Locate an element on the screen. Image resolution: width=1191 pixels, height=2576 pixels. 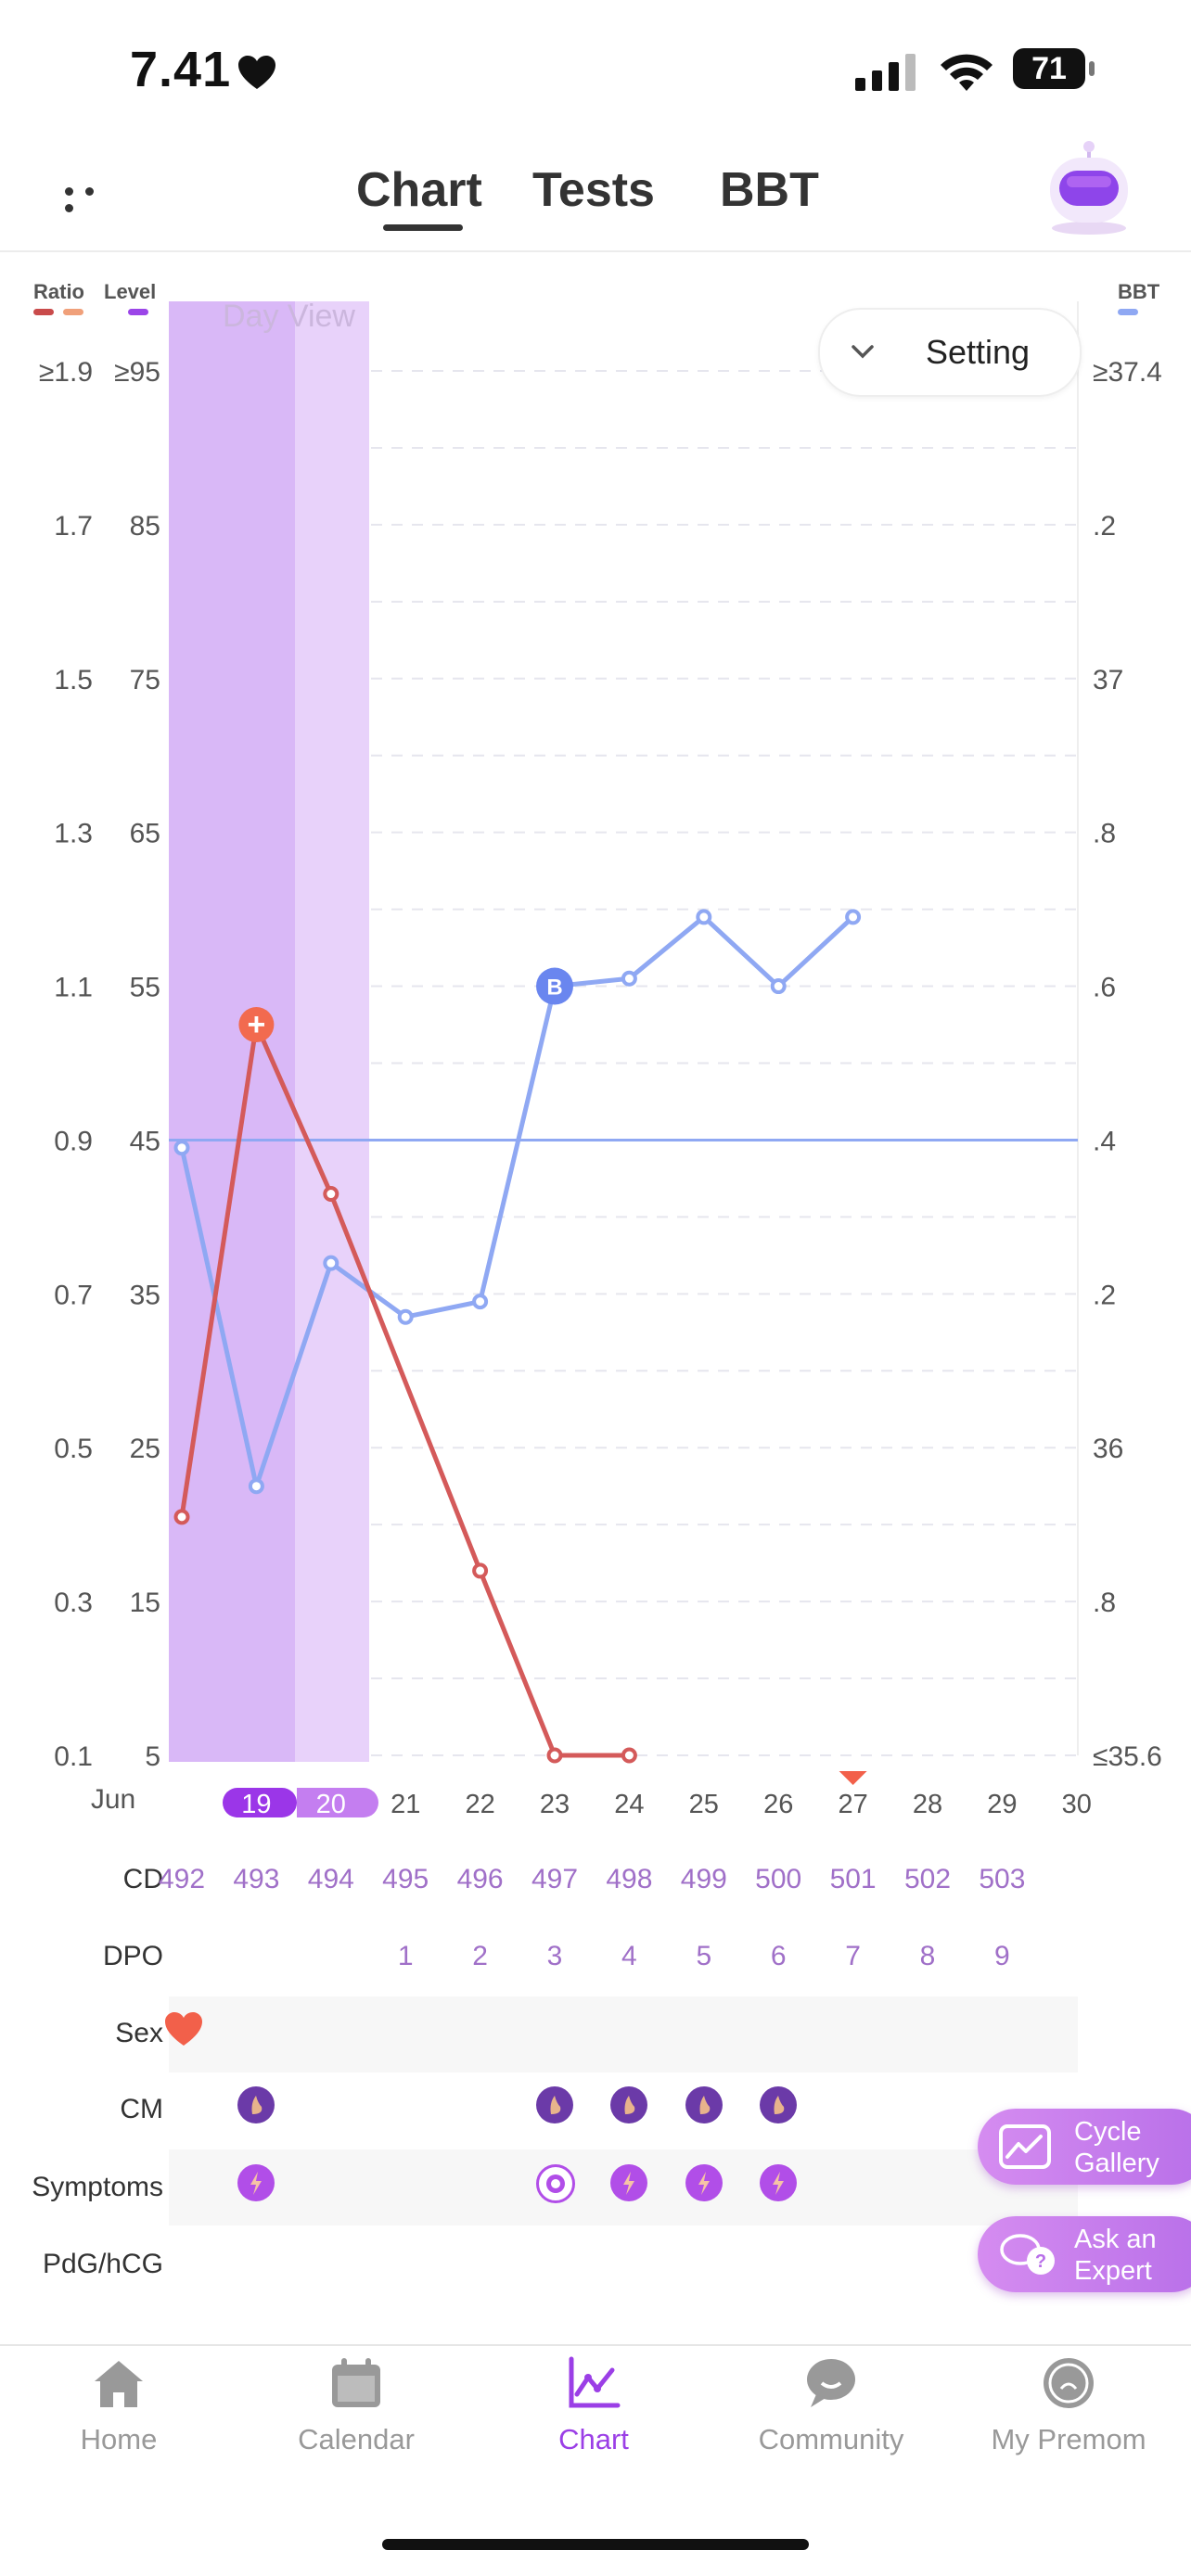
month-label: Jun is located at coordinates (113, 1800).